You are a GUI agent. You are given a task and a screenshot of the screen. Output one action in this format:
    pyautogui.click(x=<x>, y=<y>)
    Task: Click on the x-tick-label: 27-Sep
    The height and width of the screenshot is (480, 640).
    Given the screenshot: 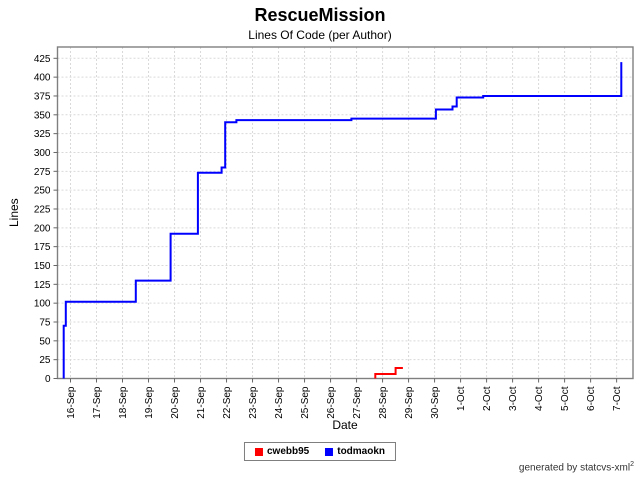 What is the action you would take?
    pyautogui.click(x=357, y=402)
    